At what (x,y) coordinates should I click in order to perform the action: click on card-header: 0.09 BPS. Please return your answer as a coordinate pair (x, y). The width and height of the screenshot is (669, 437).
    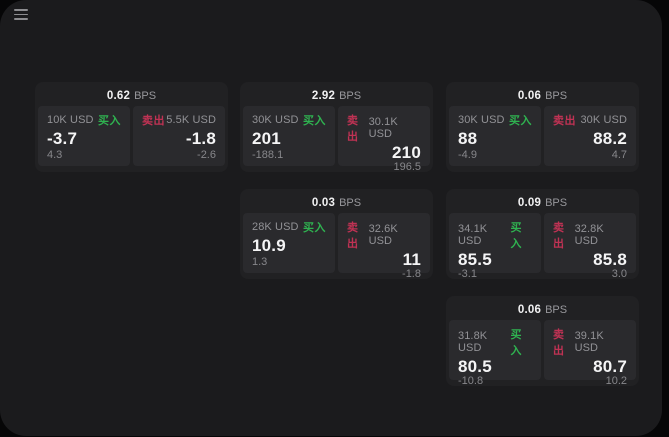
    Looking at the image, I should click on (542, 202).